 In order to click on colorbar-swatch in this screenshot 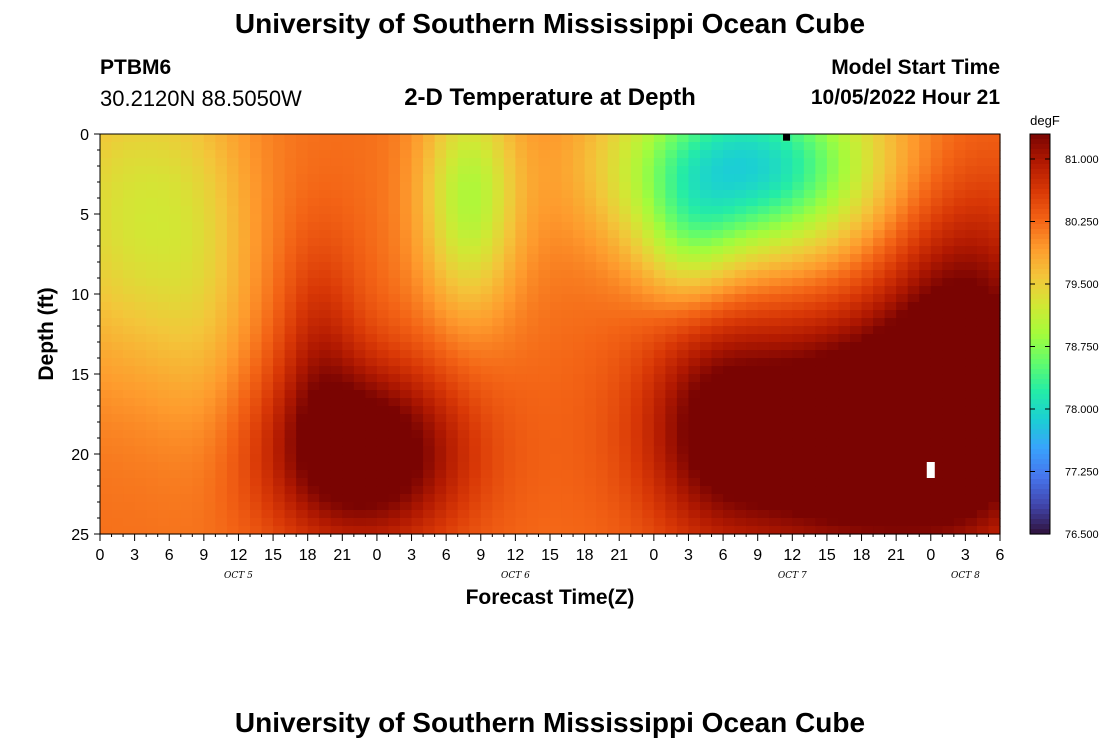, I will do `click(1040, 297)`.